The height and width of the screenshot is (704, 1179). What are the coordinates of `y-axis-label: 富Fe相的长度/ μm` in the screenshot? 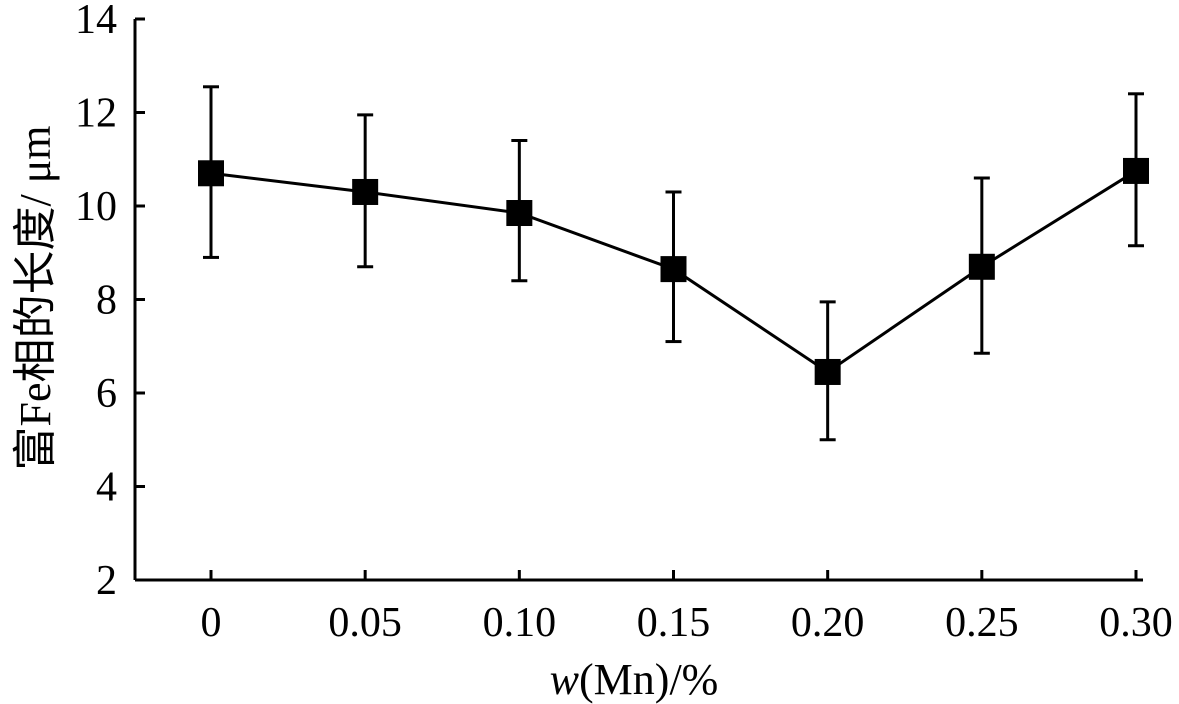 It's located at (35, 297).